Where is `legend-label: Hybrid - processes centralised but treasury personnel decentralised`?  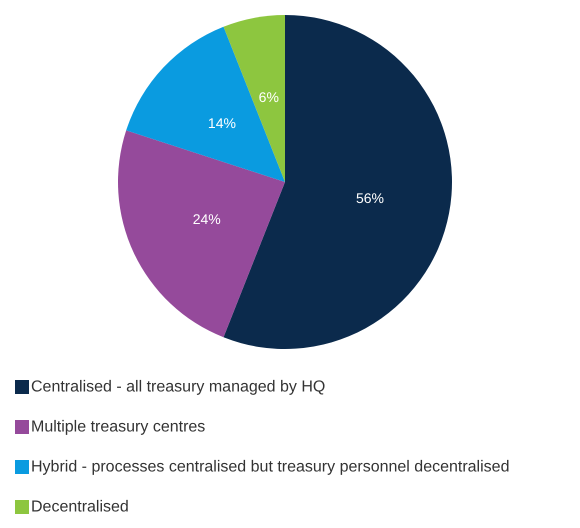
legend-label: Hybrid - processes centralised but treasury personnel decentralised is located at coordinates (270, 467).